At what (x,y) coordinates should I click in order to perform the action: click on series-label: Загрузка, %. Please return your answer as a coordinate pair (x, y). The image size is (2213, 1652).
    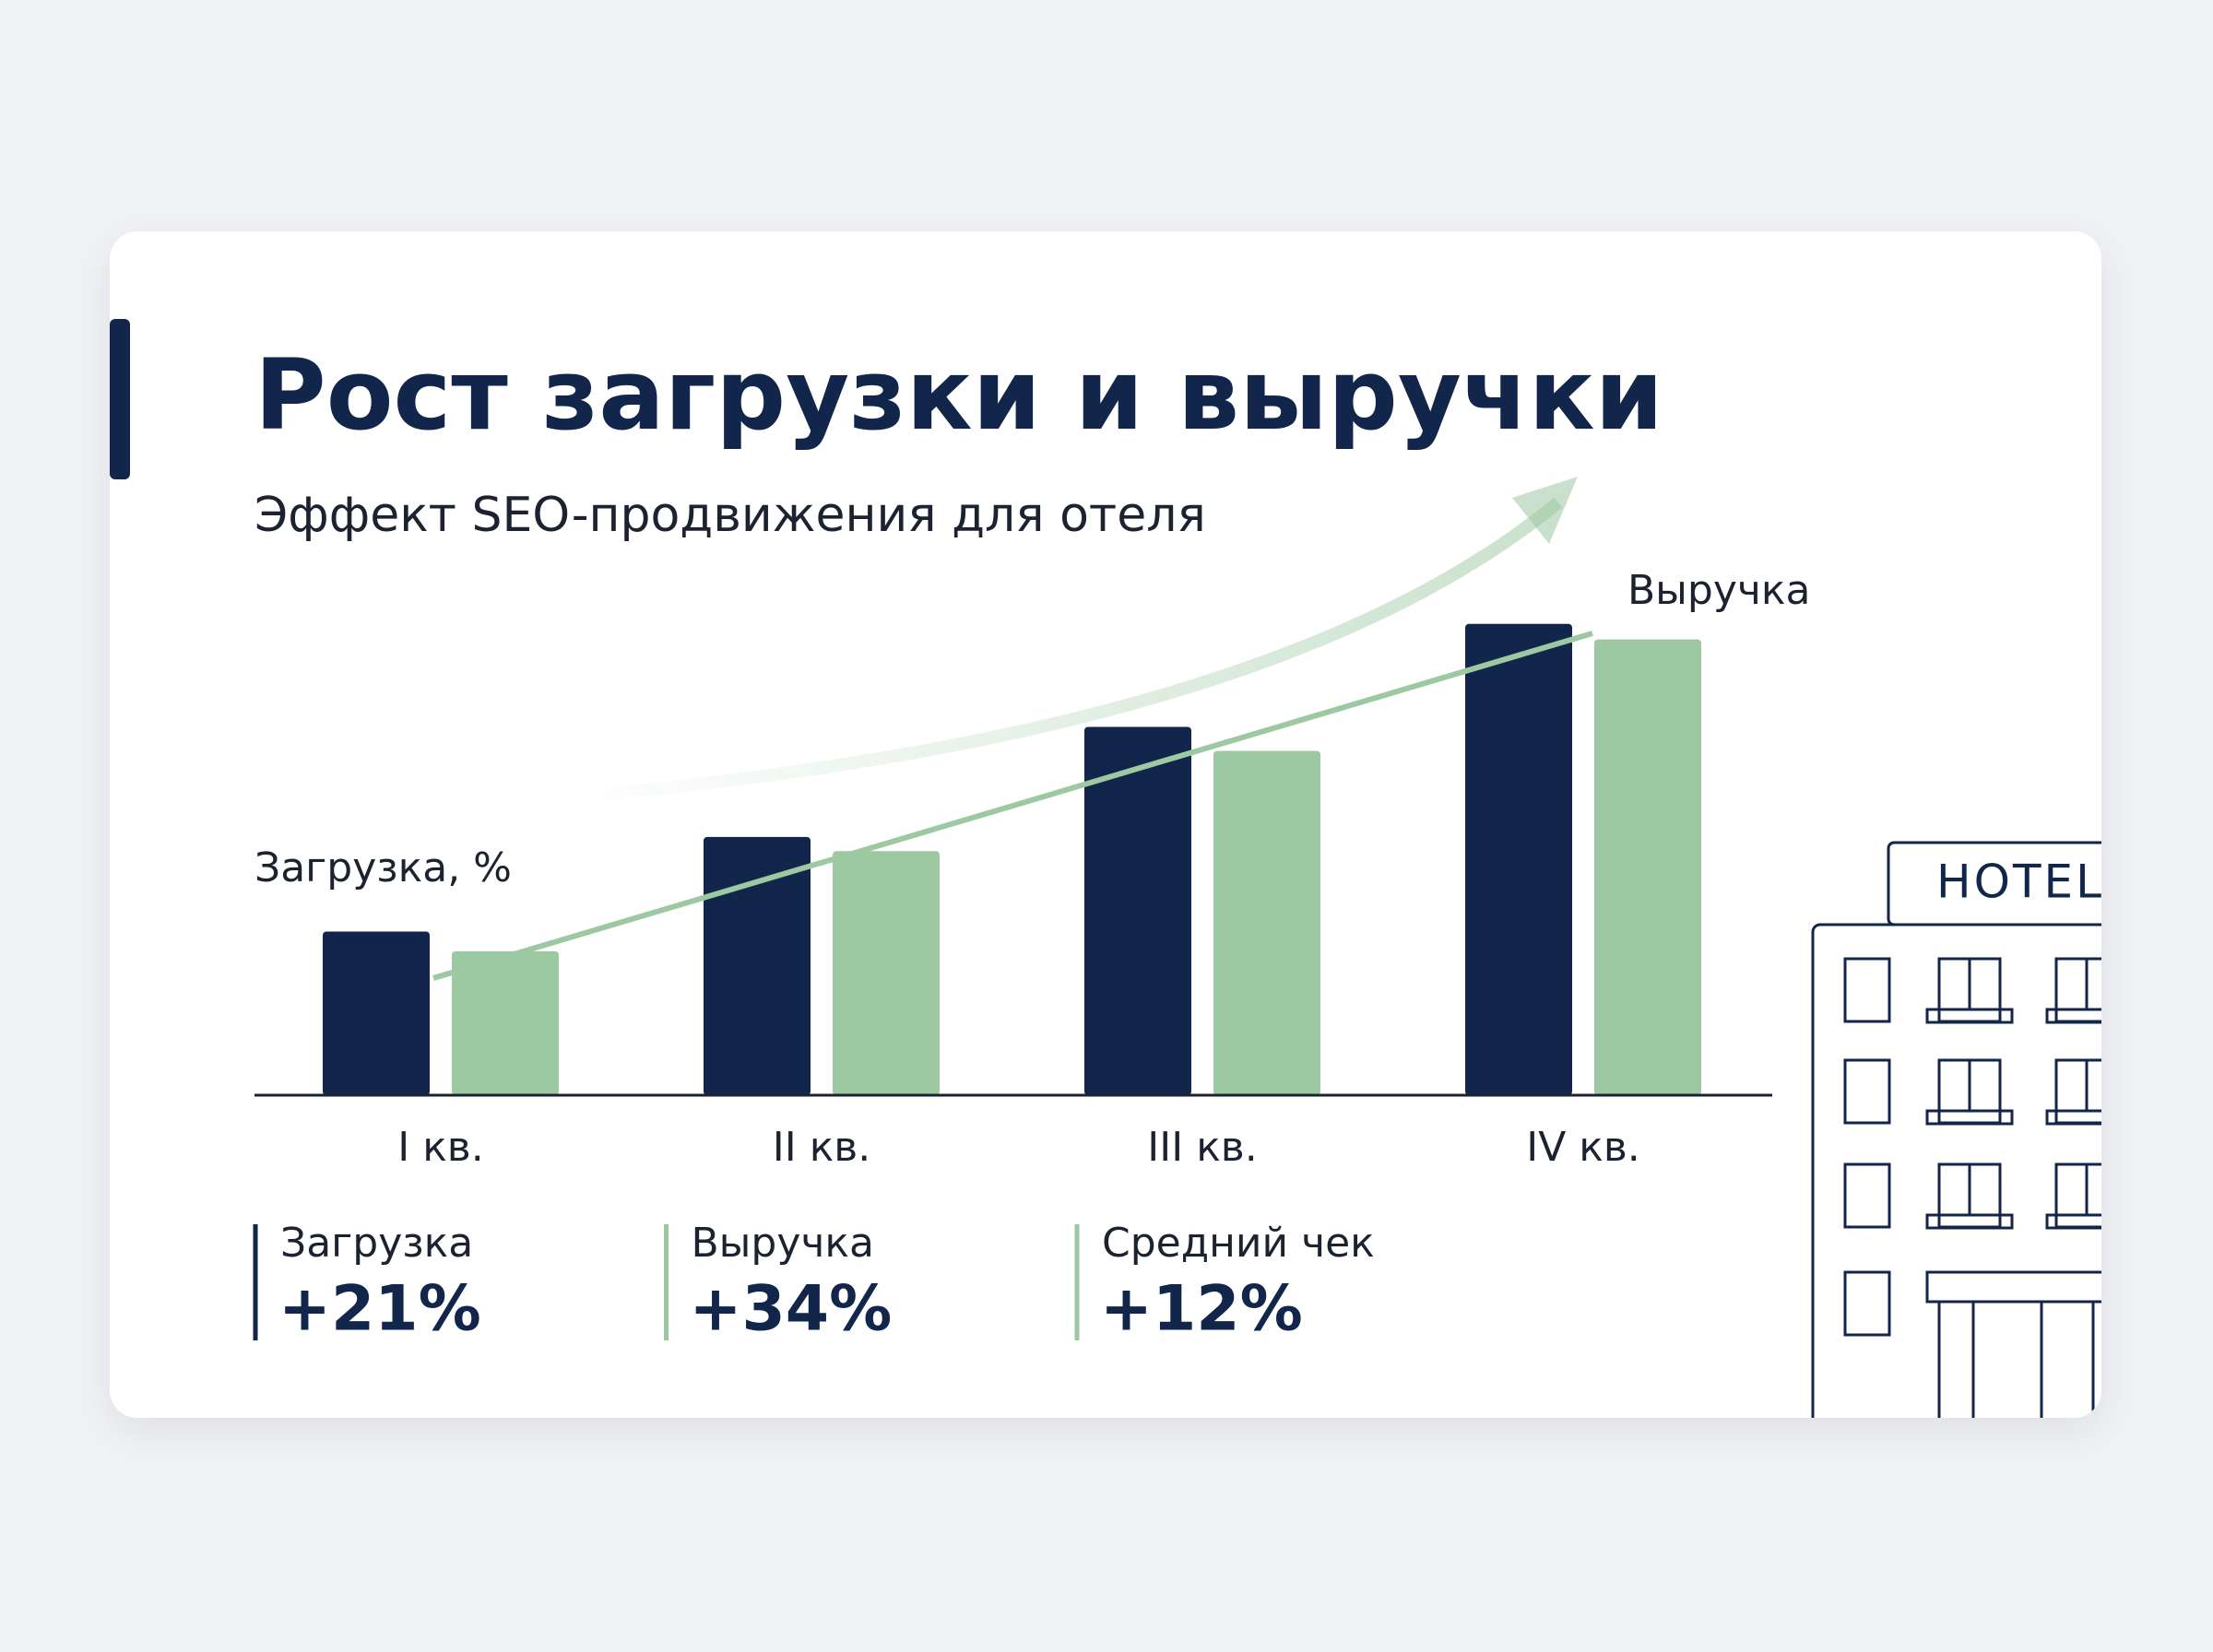
    Looking at the image, I should click on (383, 867).